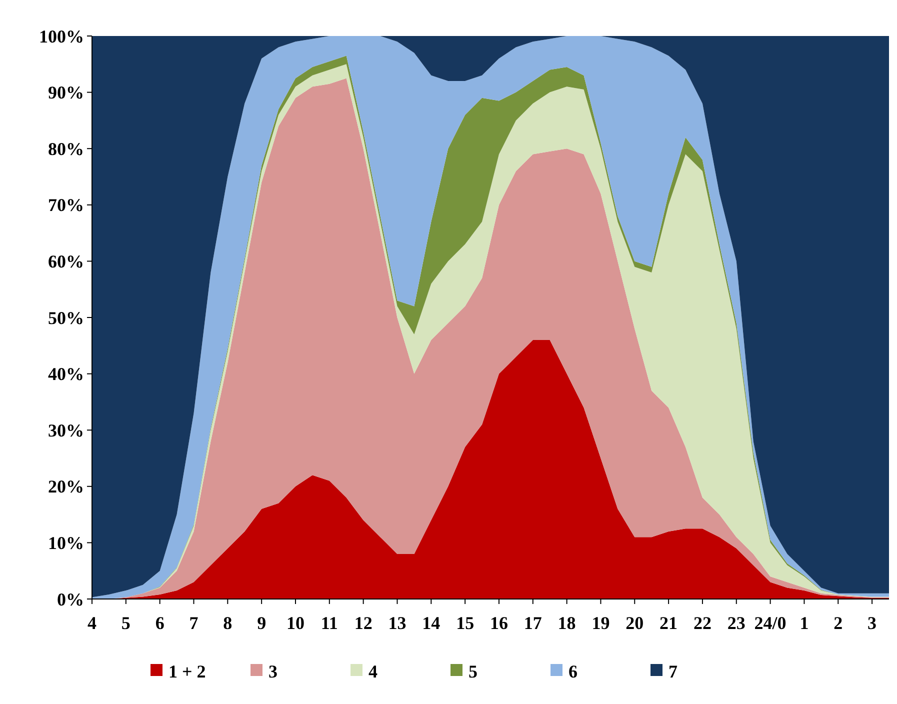 This screenshot has height=704, width=897. Describe the element at coordinates (70, 599) in the screenshot. I see `y-tick-label: 0%` at that location.